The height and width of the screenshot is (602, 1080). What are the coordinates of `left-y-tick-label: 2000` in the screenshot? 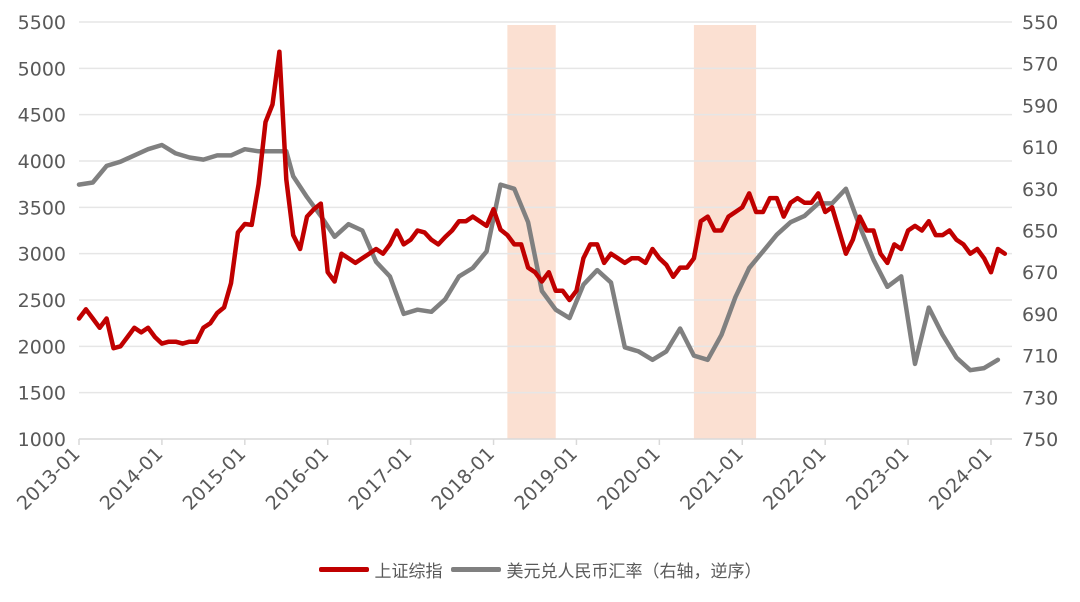 It's located at (42, 347).